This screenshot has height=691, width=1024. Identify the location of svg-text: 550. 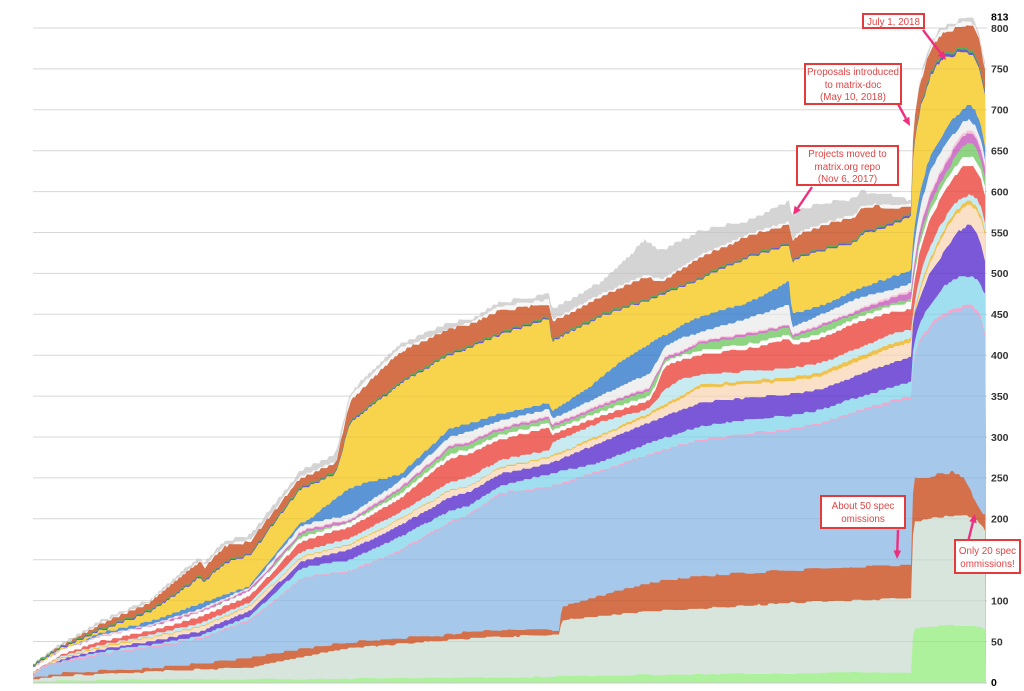
(1000, 233).